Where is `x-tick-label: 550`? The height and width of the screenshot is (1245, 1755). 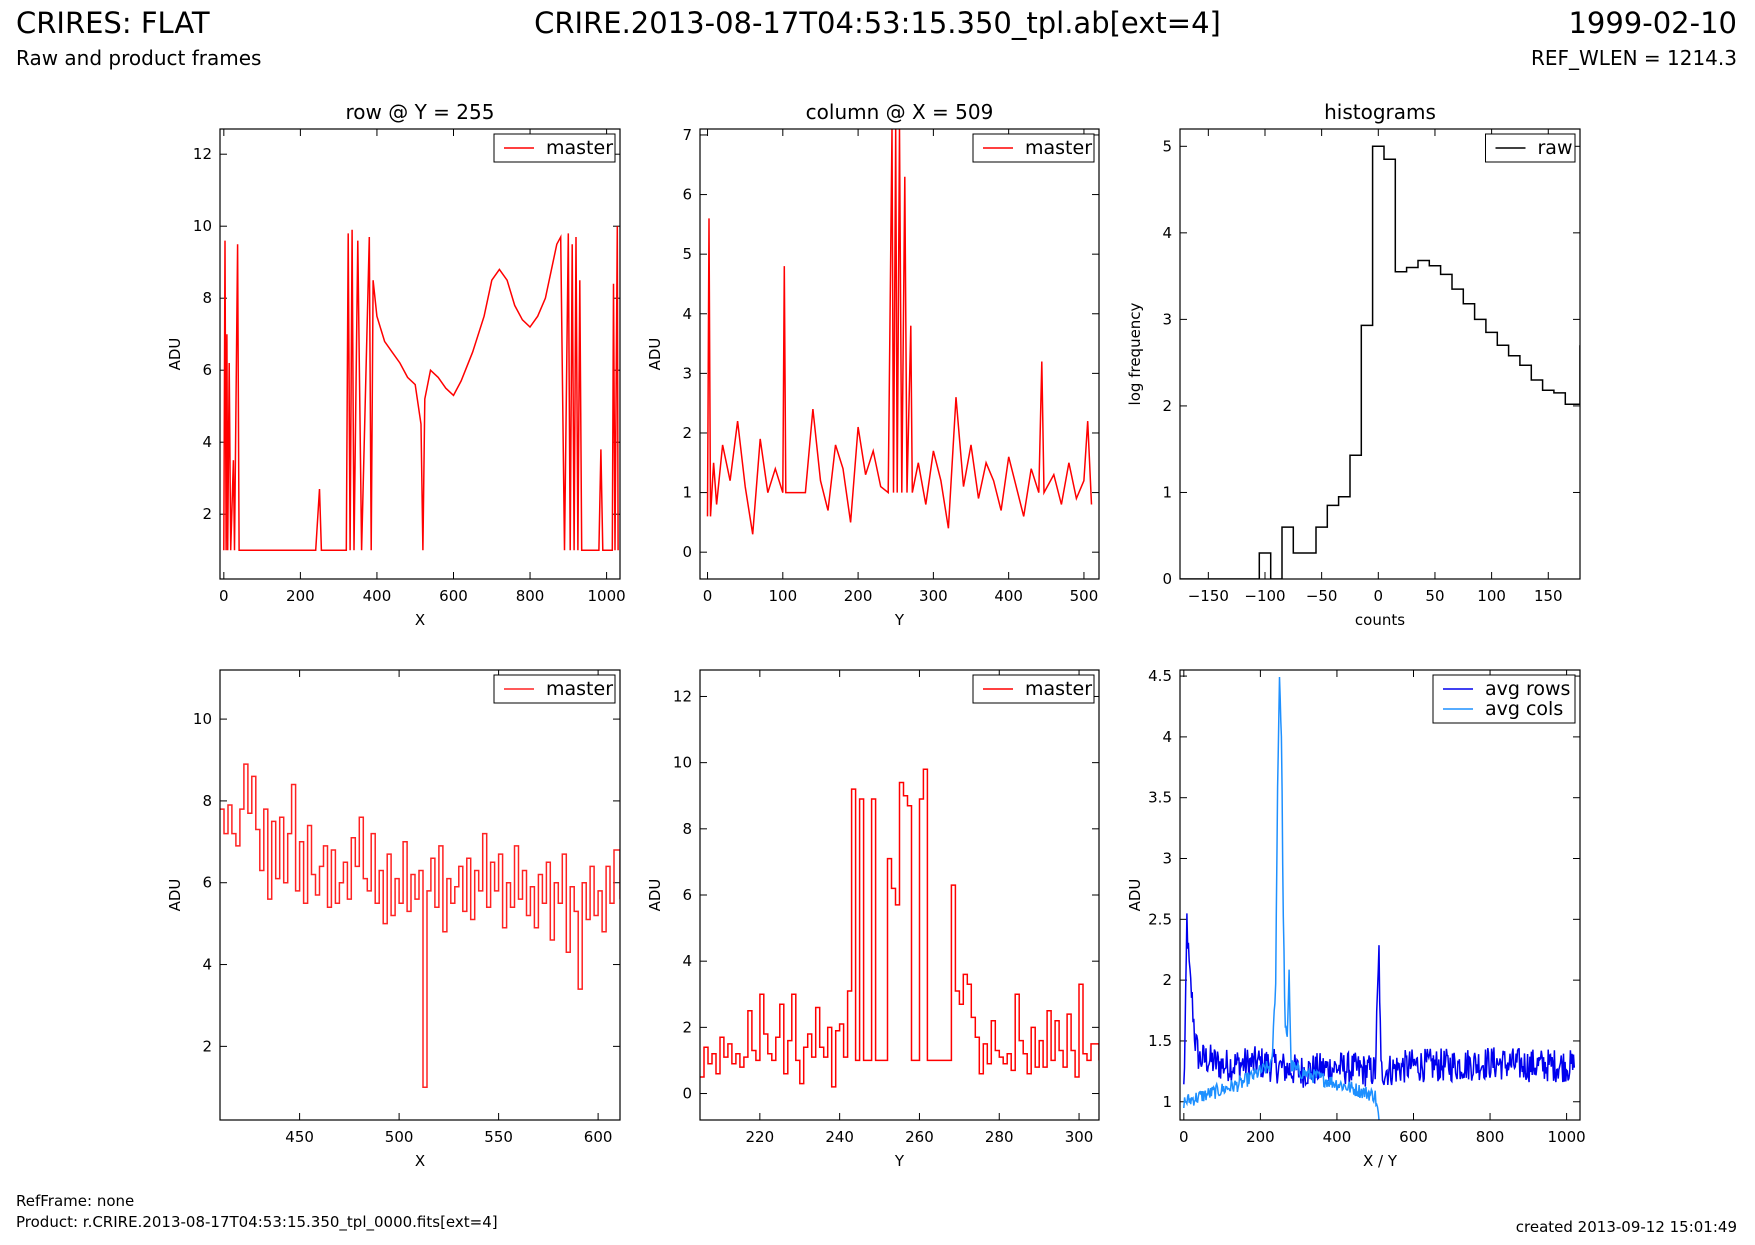 x-tick-label: 550 is located at coordinates (498, 1137).